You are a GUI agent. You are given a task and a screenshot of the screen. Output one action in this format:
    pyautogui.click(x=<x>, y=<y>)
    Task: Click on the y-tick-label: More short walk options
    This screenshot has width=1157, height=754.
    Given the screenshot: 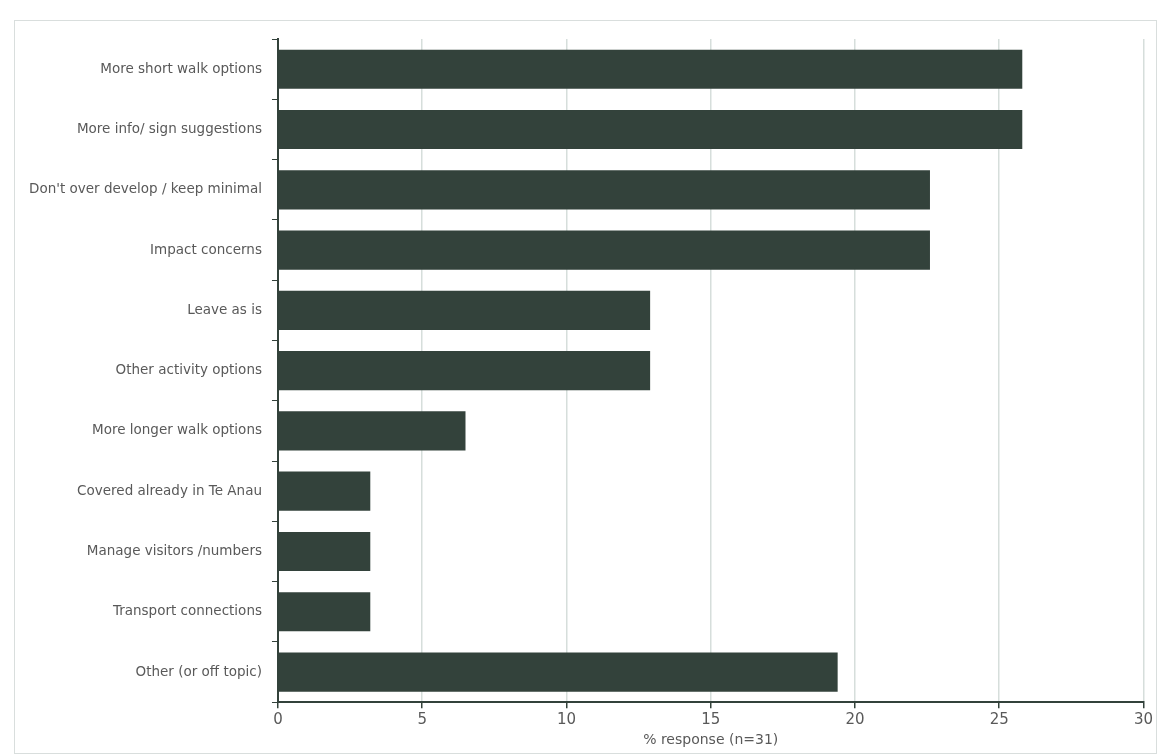 What is the action you would take?
    pyautogui.click(x=181, y=67)
    